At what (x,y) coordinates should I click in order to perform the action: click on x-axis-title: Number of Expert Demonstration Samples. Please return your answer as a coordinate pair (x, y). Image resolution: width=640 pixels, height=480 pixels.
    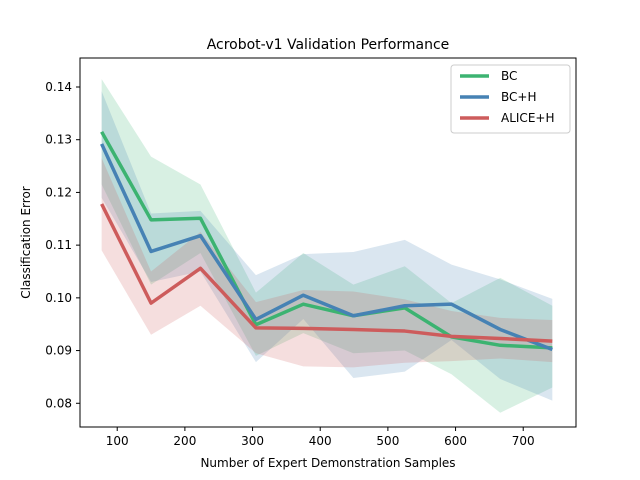
    Looking at the image, I should click on (327, 463).